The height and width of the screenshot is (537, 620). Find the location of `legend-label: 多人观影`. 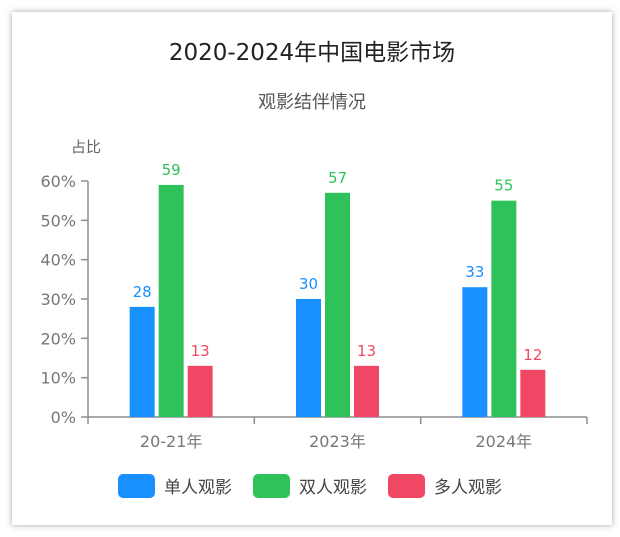

legend-label: 多人观影 is located at coordinates (468, 488).